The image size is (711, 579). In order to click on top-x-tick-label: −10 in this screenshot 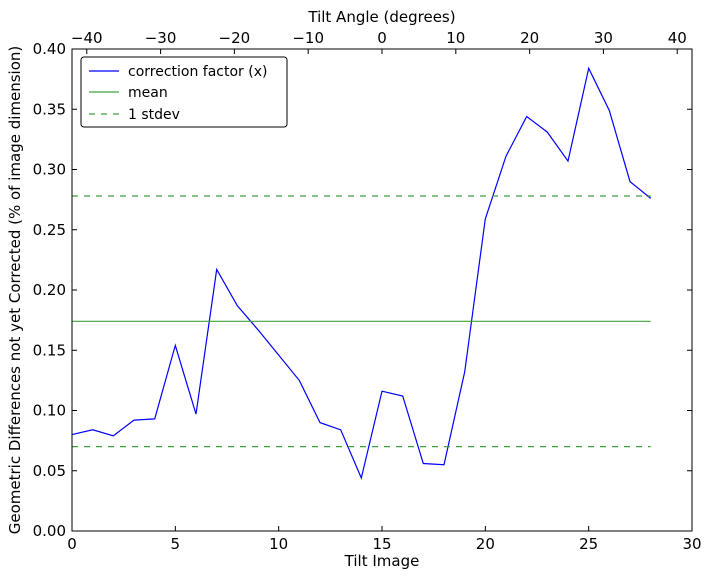, I will do `click(308, 38)`.